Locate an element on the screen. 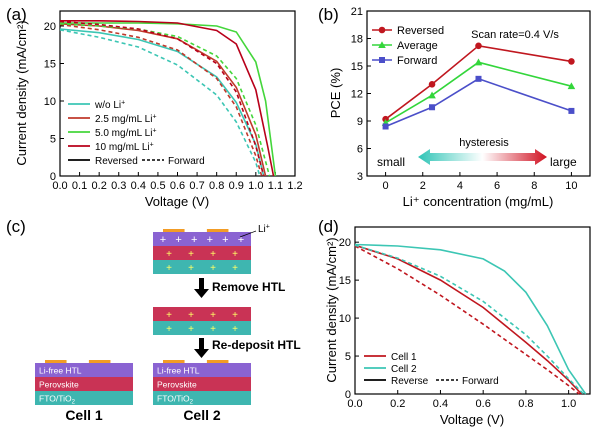  y-axis-label-d: Current density (mA/cm²) is located at coordinates (331, 309).